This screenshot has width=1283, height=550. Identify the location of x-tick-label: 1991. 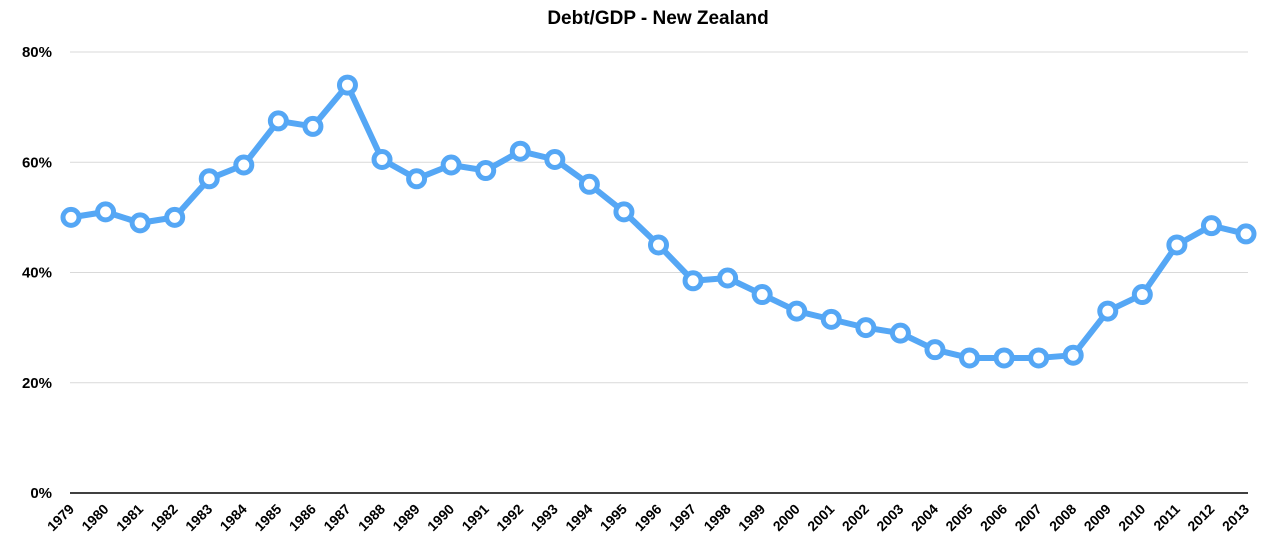
(474, 517).